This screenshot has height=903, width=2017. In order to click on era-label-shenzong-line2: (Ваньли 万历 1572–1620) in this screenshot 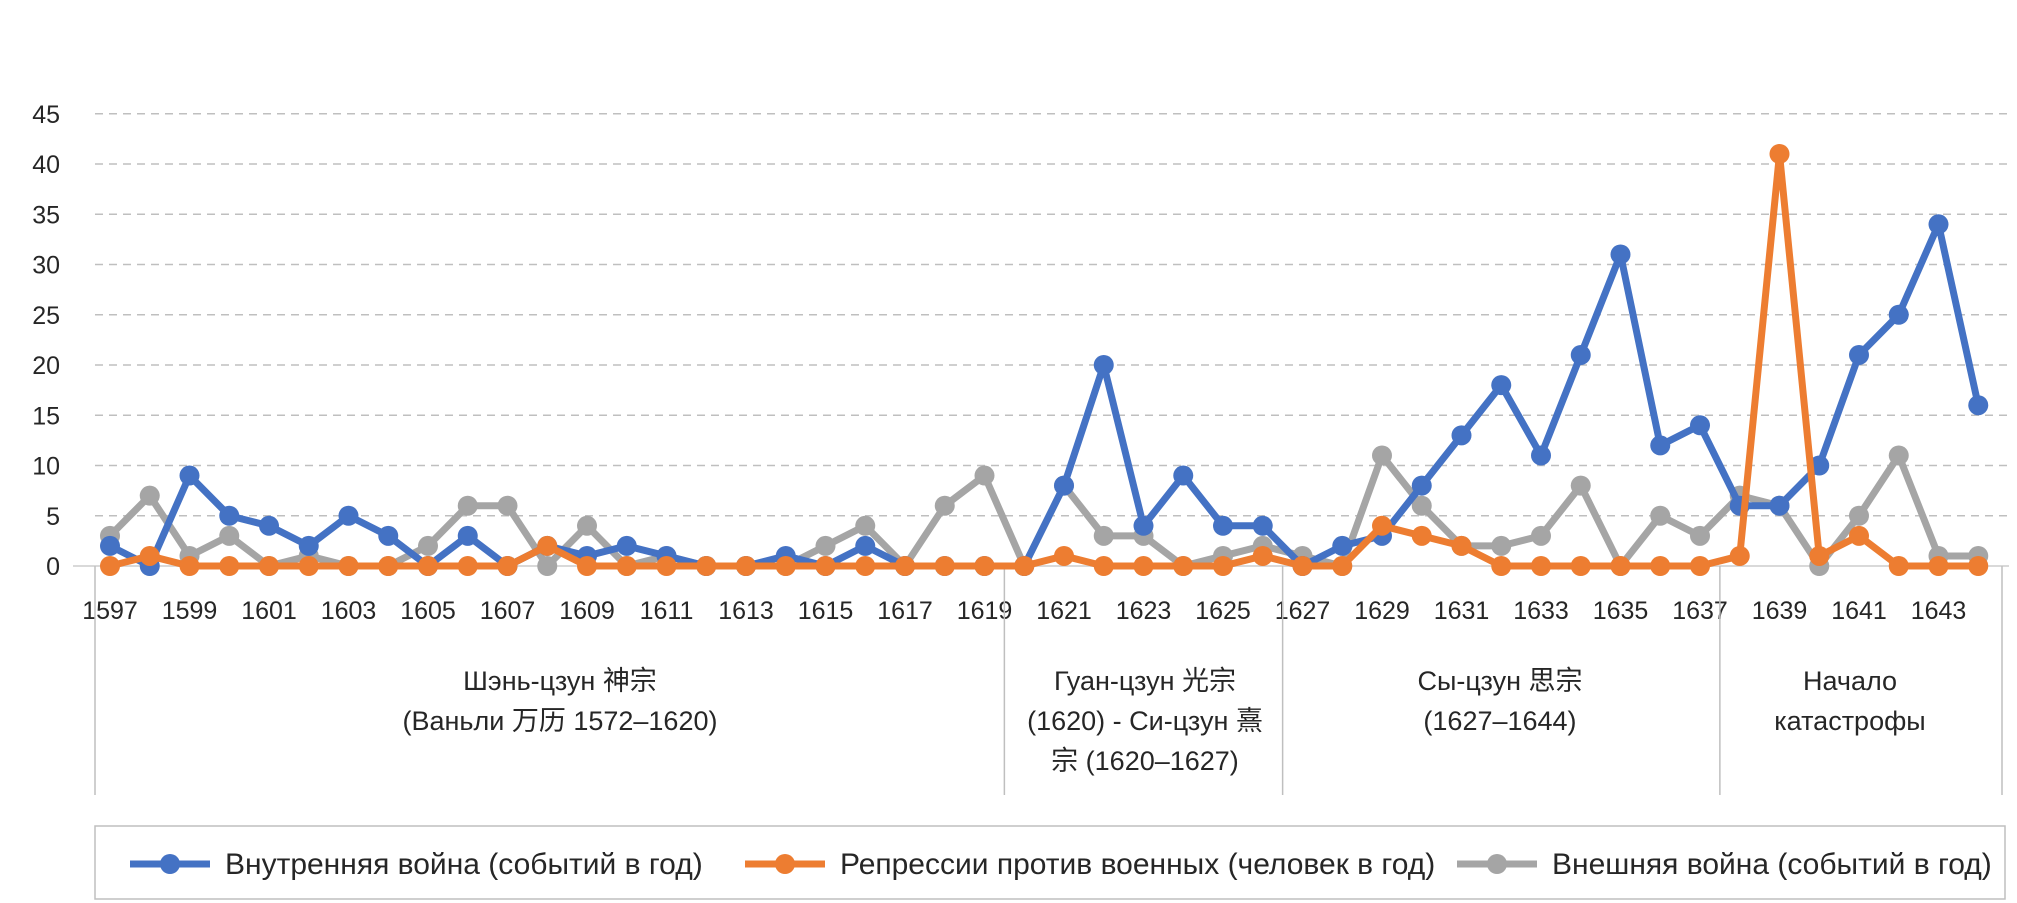, I will do `click(560, 721)`.